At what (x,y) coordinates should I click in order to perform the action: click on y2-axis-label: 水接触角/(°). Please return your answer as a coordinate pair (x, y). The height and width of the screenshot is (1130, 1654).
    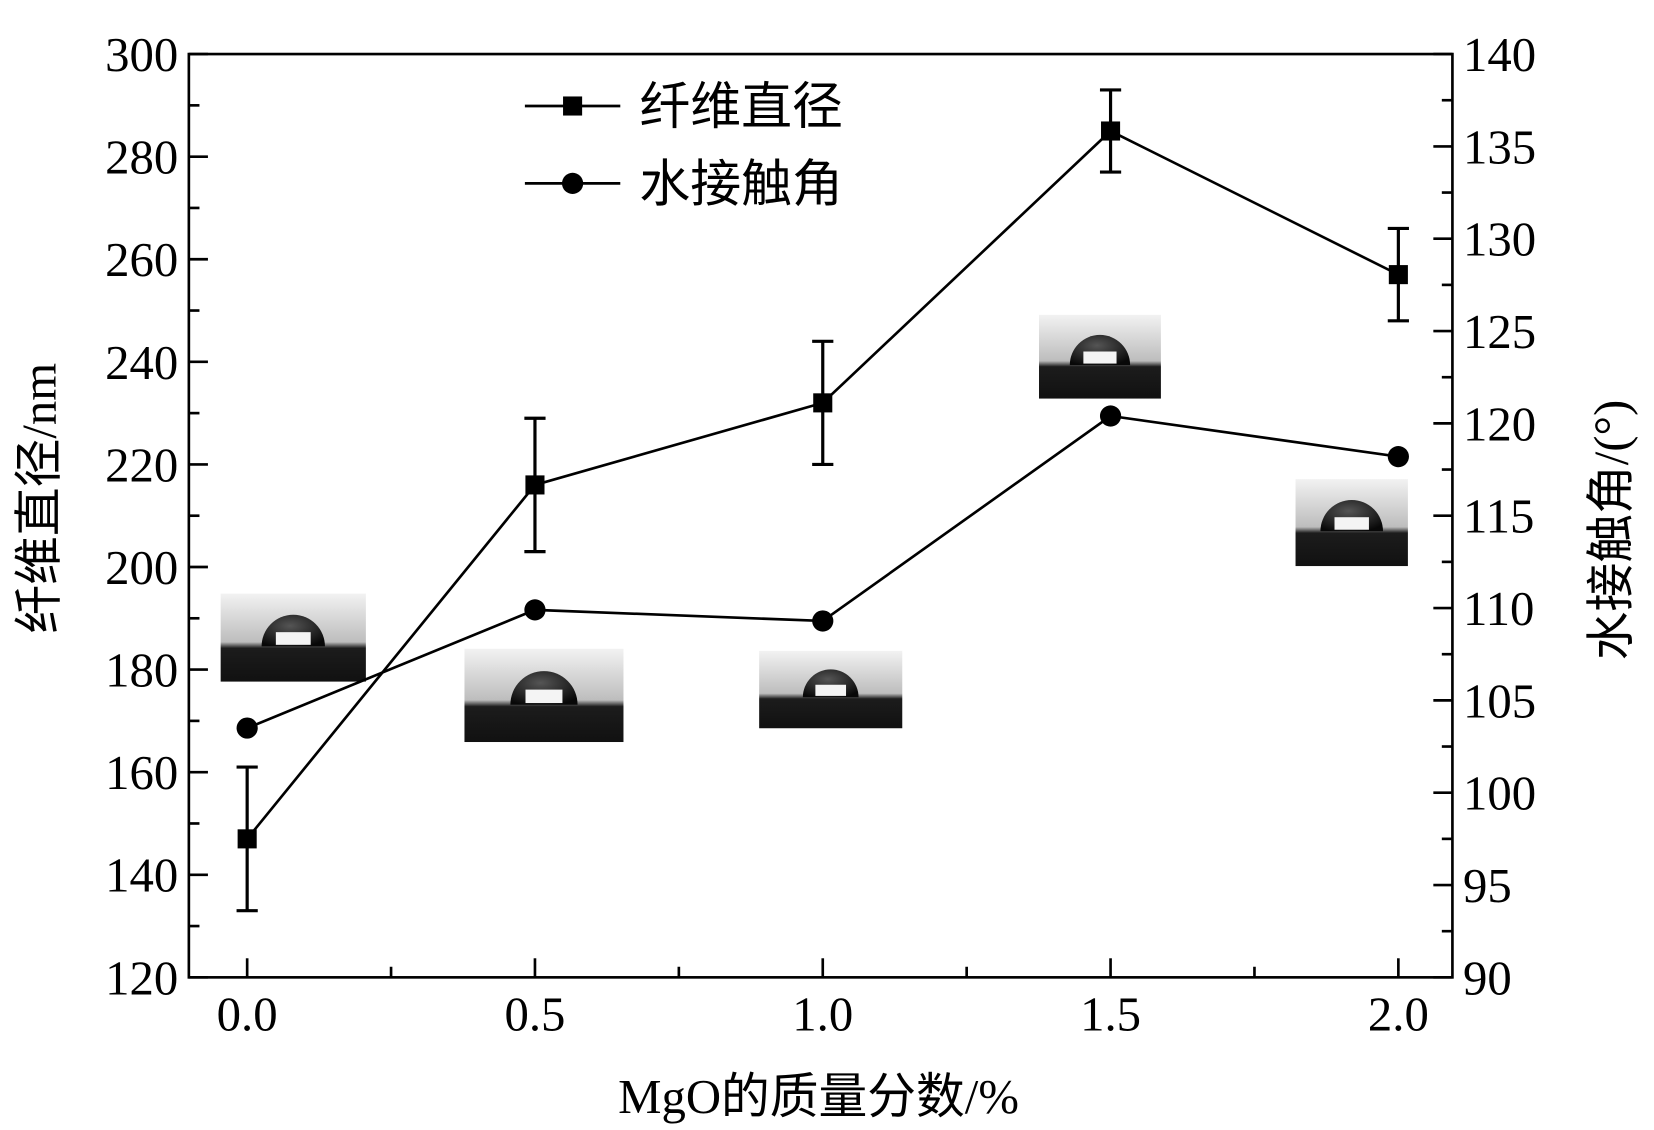
    Looking at the image, I should click on (1611, 530).